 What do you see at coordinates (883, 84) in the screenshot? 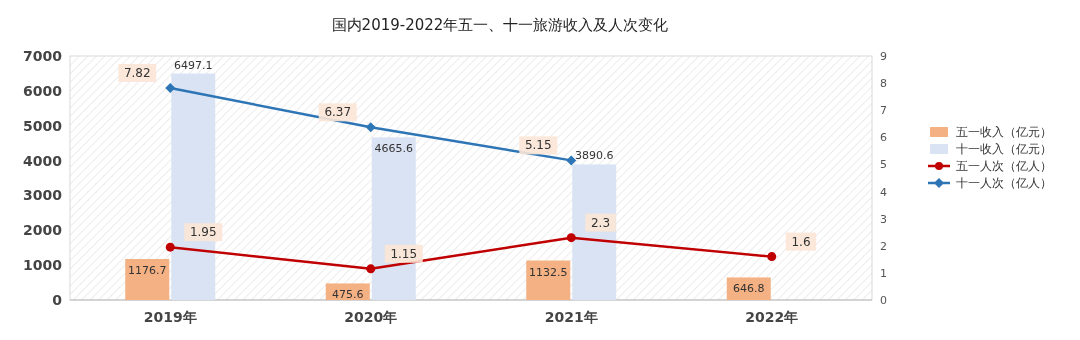
I see `y2-tick-label: 8` at bounding box center [883, 84].